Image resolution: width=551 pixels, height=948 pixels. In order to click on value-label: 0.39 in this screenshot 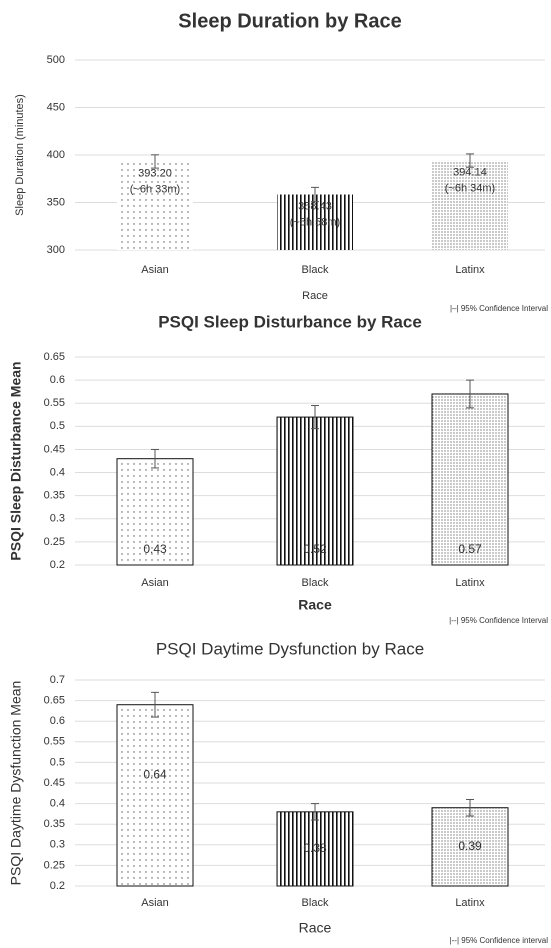, I will do `click(470, 846)`.